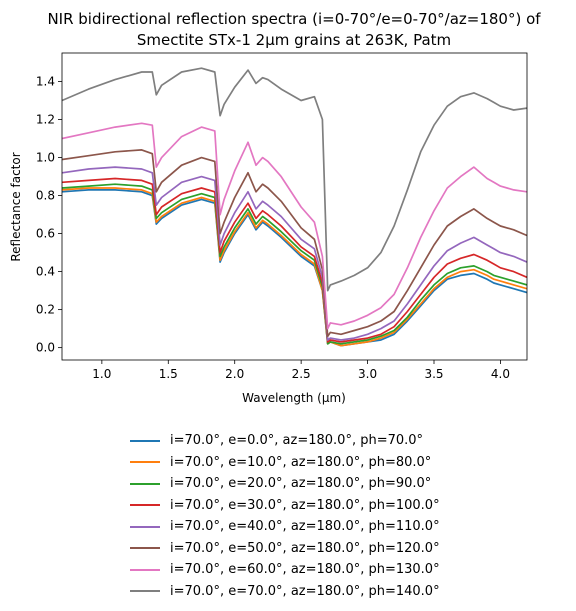 This screenshot has height=611, width=576. Describe the element at coordinates (45, 348) in the screenshot. I see `y-tick-label: 0.0` at that location.